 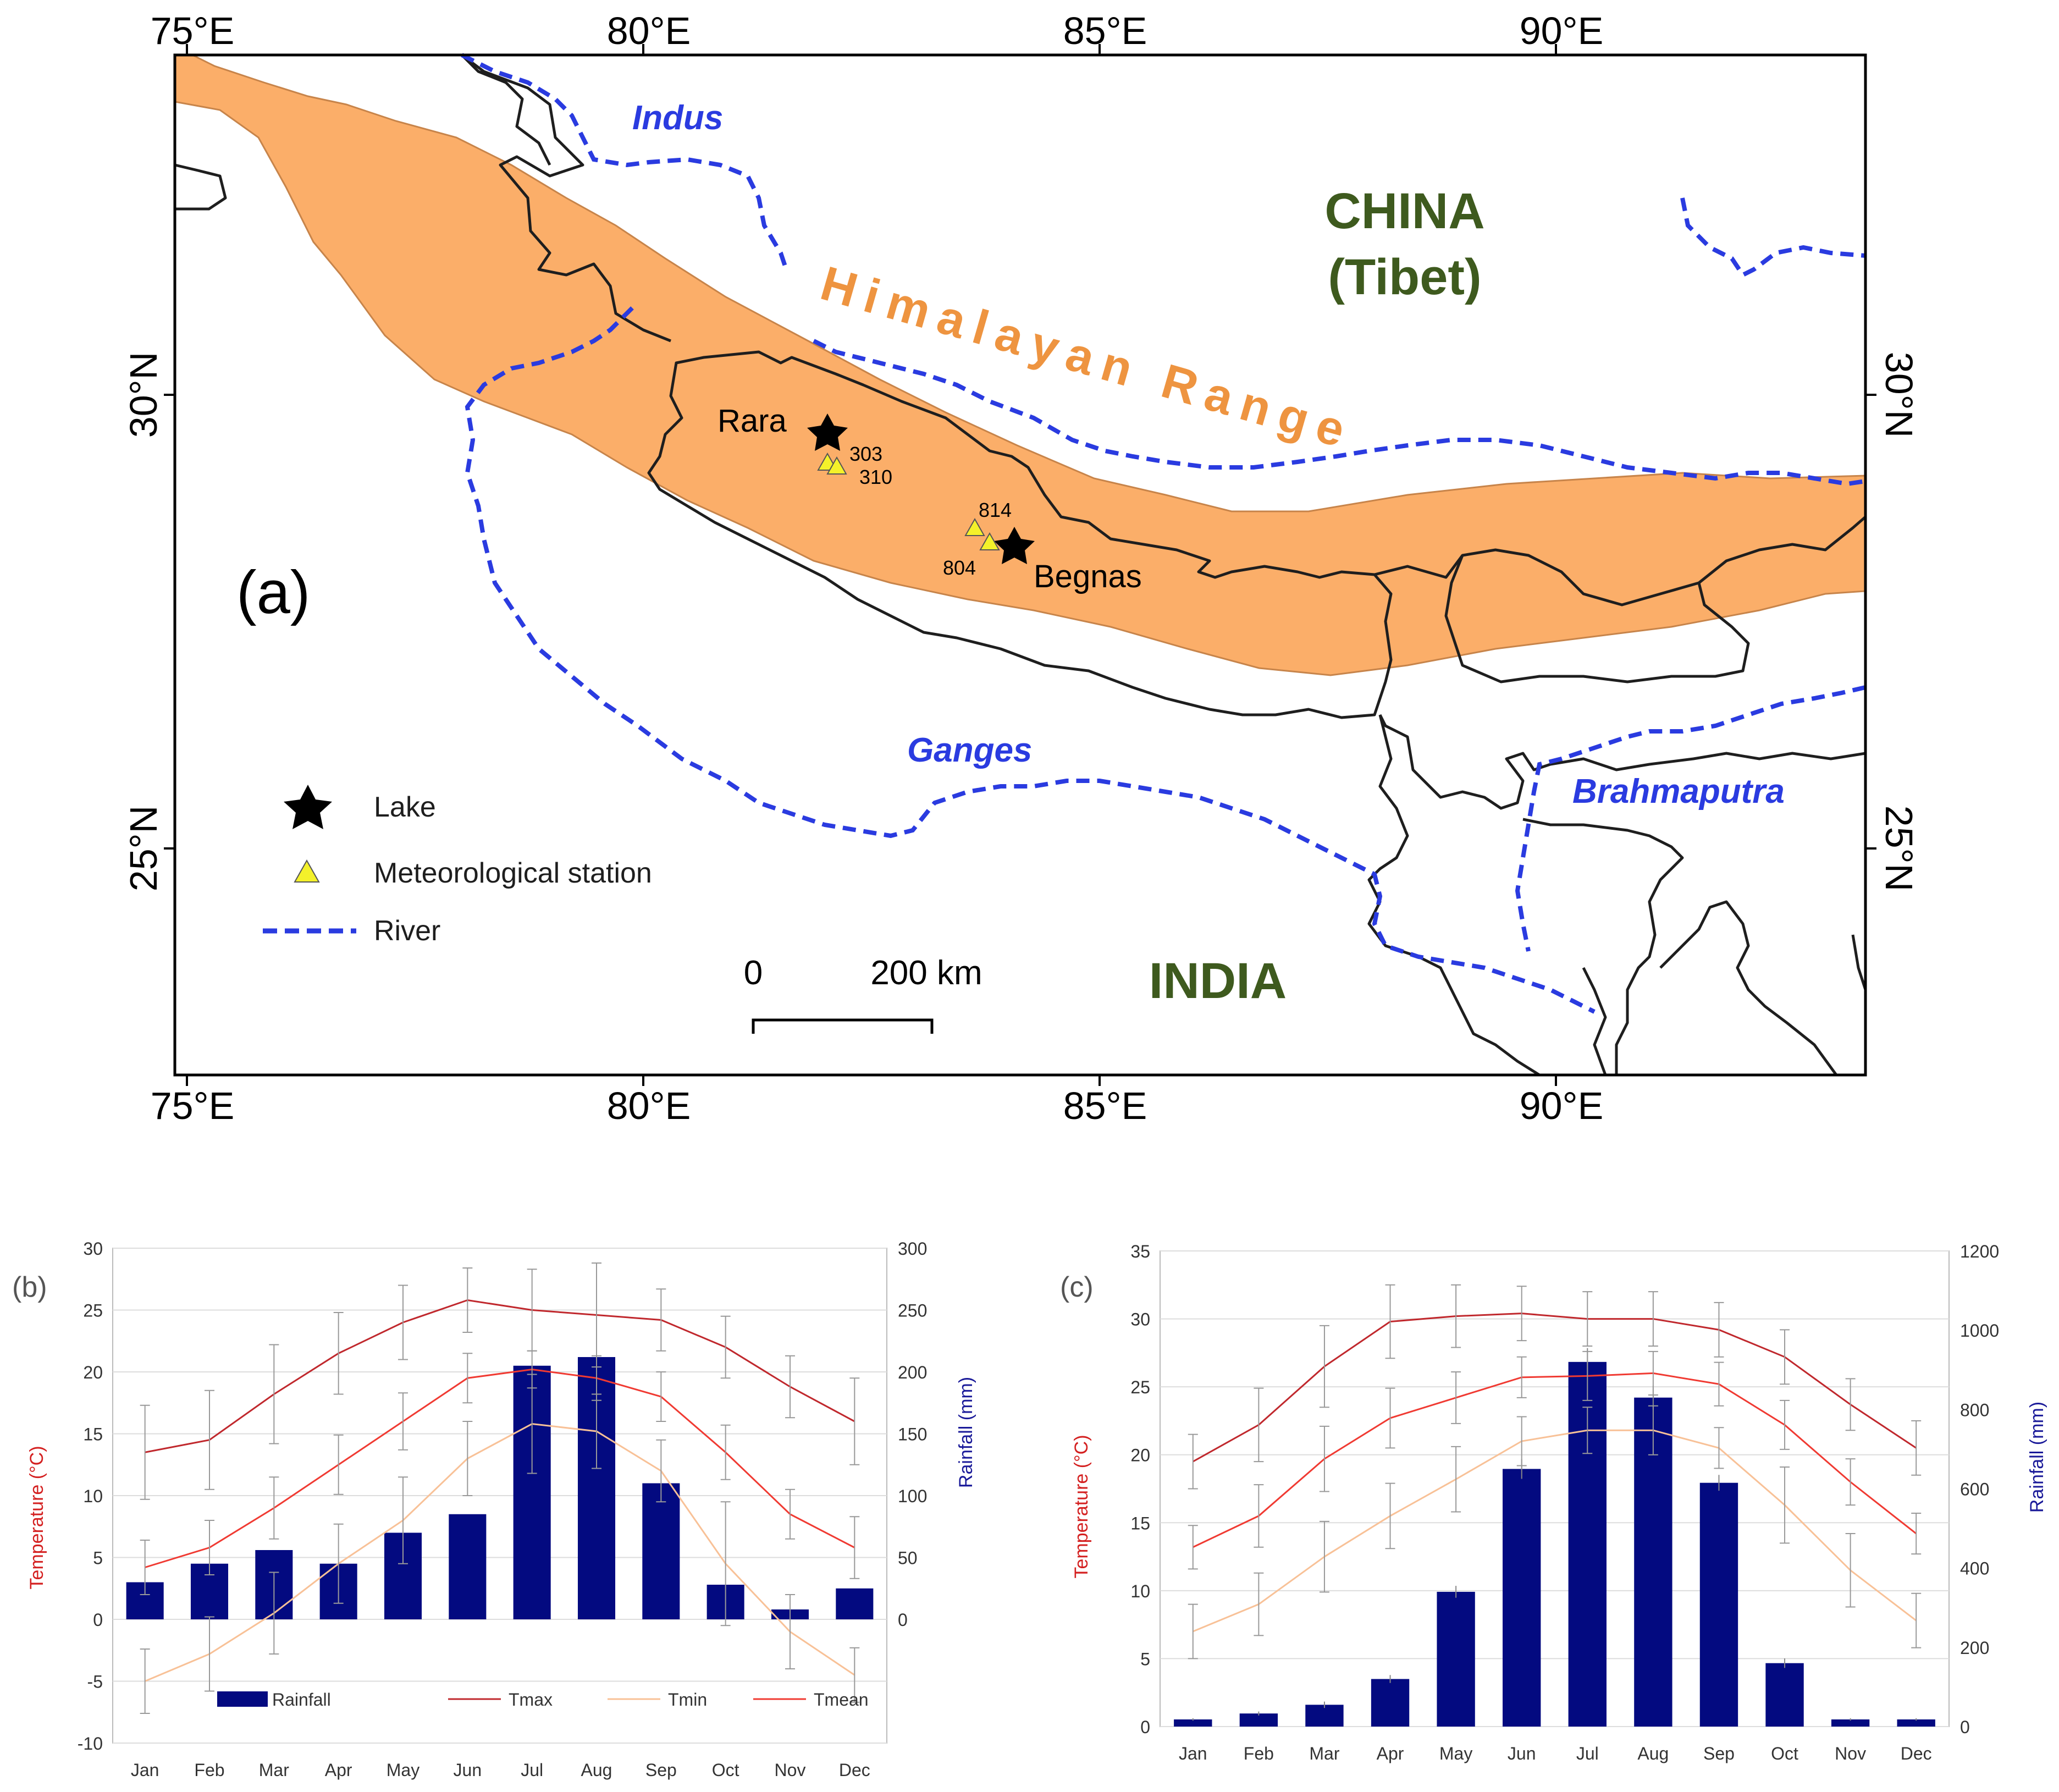 What do you see at coordinates (1974, 1410) in the screenshot?
I see `y2-tick-label: 800` at bounding box center [1974, 1410].